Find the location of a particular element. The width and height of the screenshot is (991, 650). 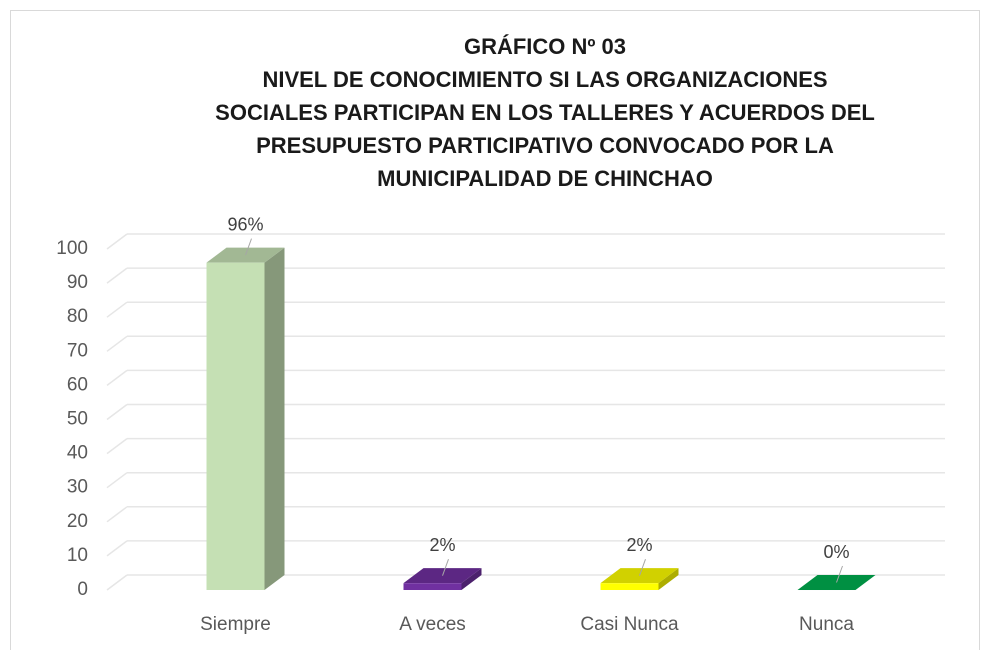

chart-title: MUNICIPALIDAD DE CHINCHAO is located at coordinates (545, 178).